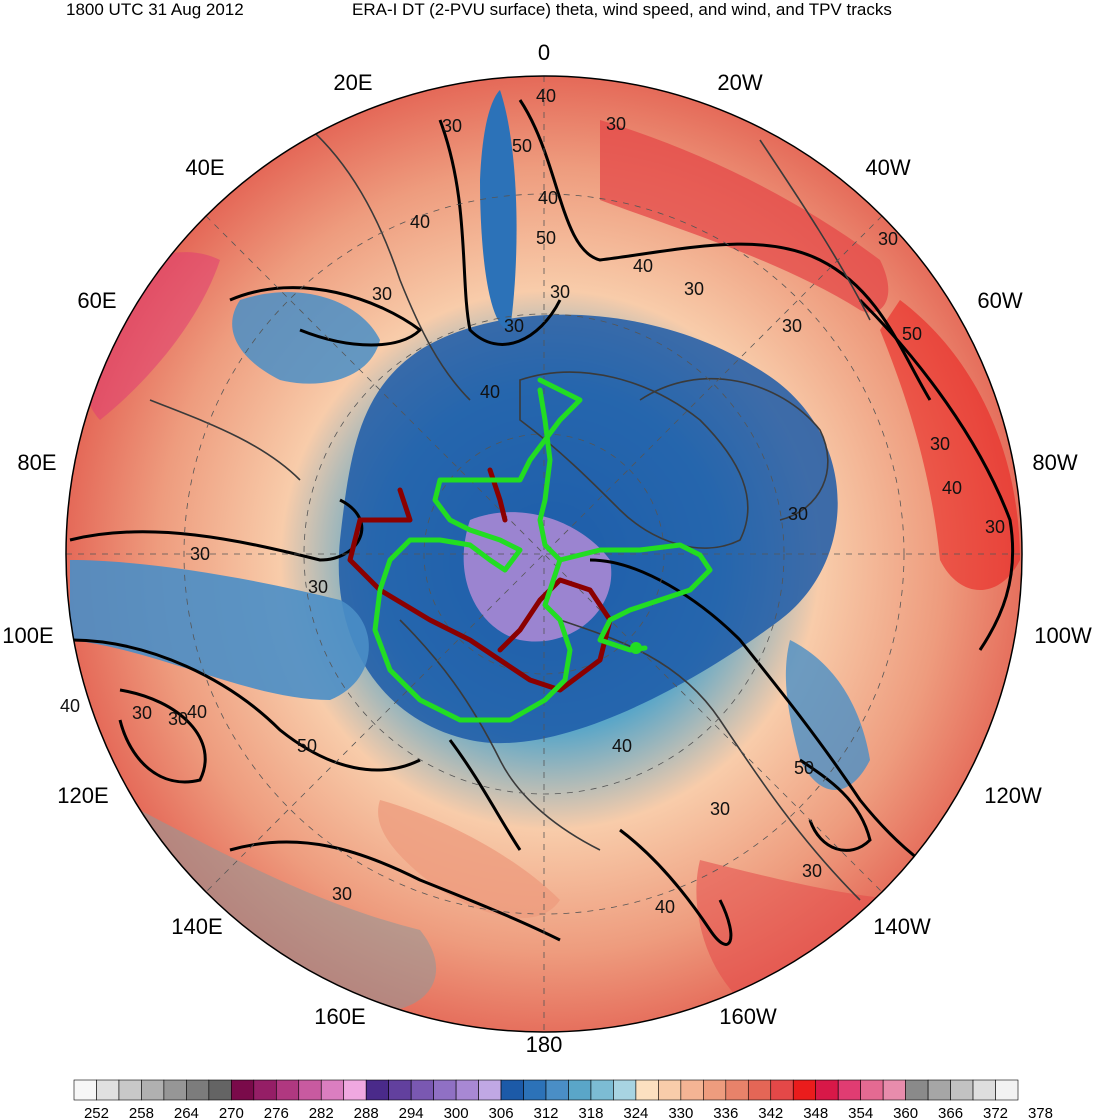 This screenshot has height=1120, width=1099. I want to click on longitude-label: 40E, so click(204, 167).